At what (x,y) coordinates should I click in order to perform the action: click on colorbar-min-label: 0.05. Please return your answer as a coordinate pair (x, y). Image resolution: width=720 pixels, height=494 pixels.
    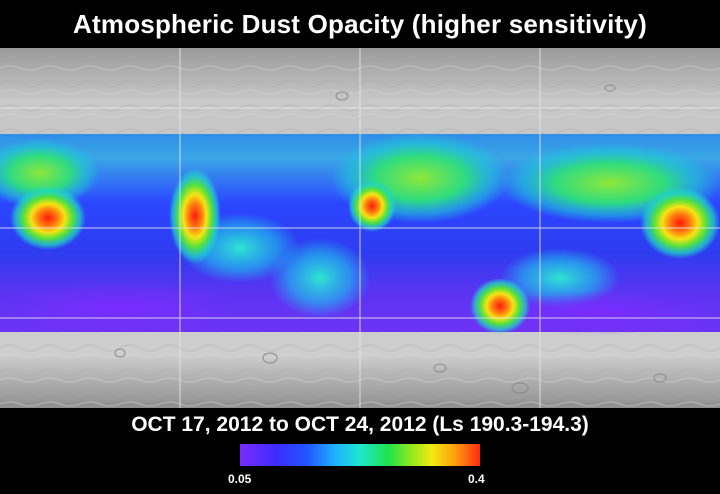
    Looking at the image, I should click on (240, 479).